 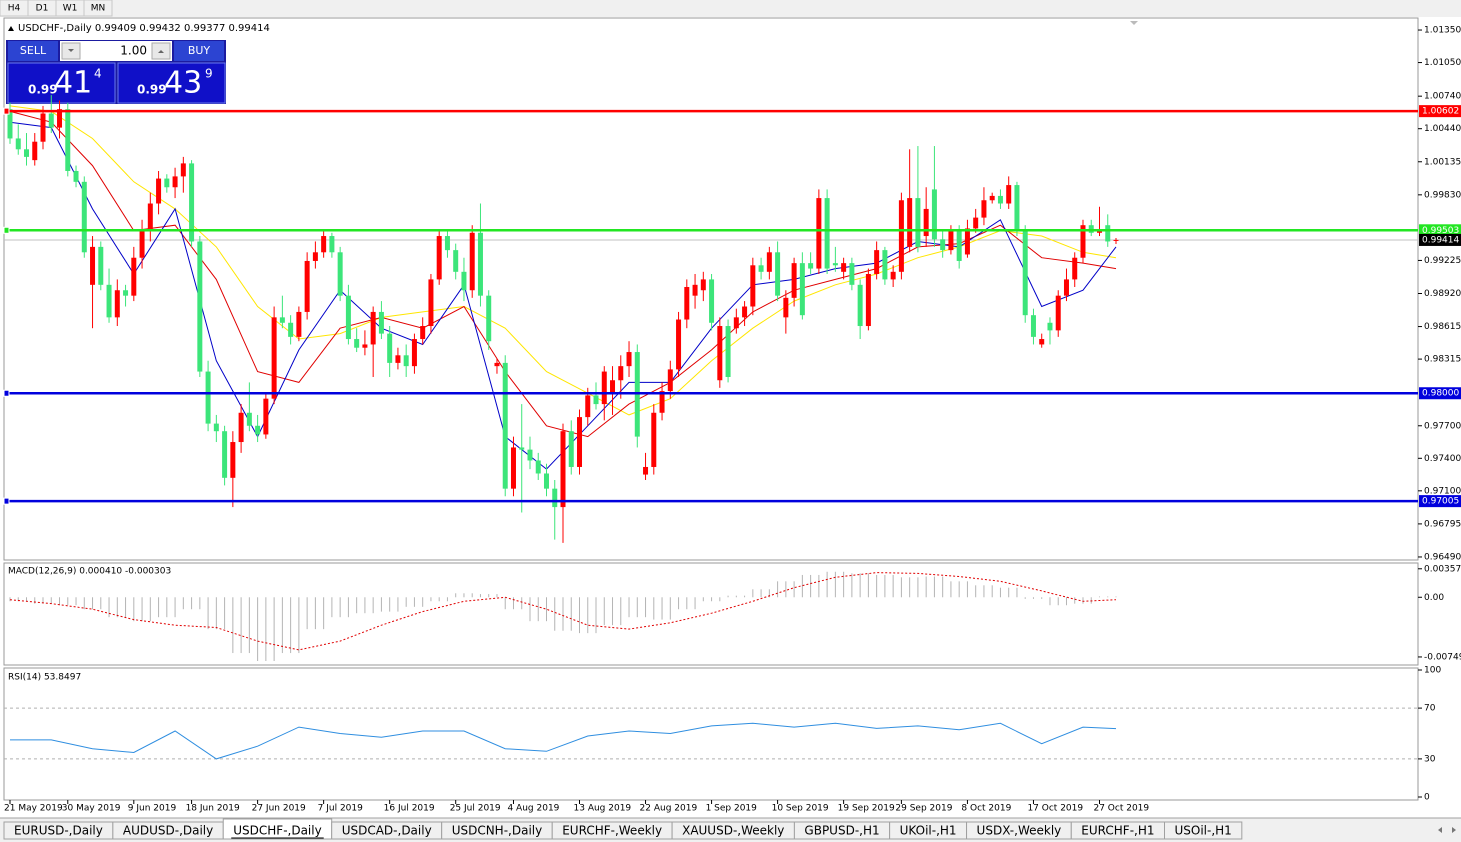 What do you see at coordinates (1442, 97) in the screenshot?
I see `y-tick-label: 1.00740` at bounding box center [1442, 97].